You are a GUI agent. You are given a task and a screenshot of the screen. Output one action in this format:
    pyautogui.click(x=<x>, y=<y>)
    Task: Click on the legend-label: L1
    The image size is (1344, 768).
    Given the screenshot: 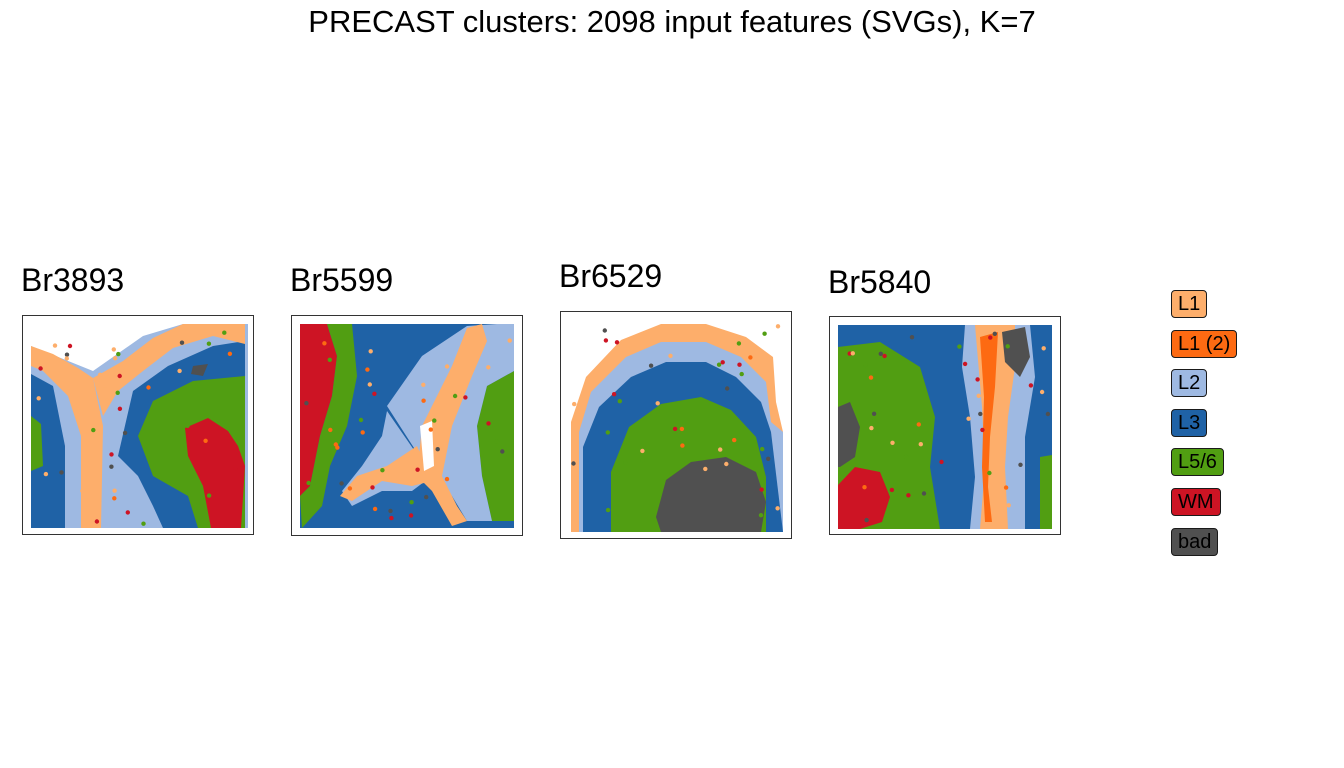 What is the action you would take?
    pyautogui.click(x=1189, y=304)
    